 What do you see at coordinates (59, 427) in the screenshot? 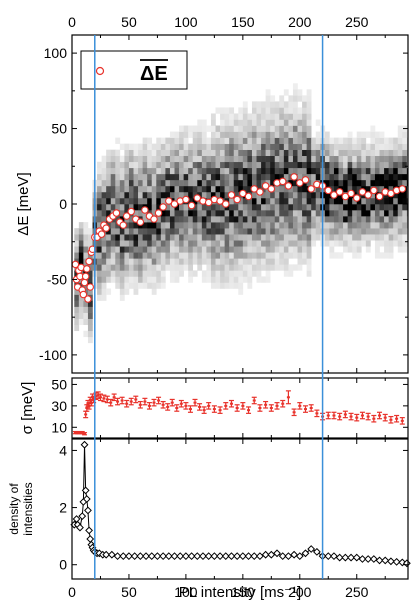
I see `y-tick-label: 10` at bounding box center [59, 427].